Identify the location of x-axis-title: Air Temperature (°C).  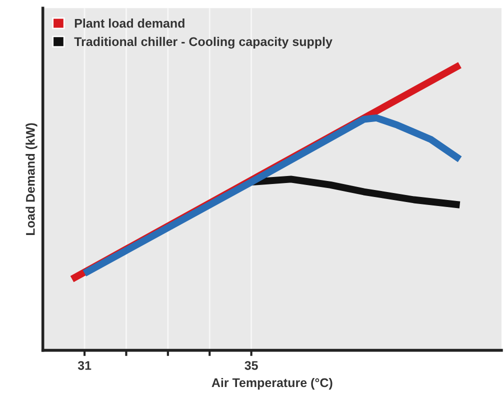
(272, 384).